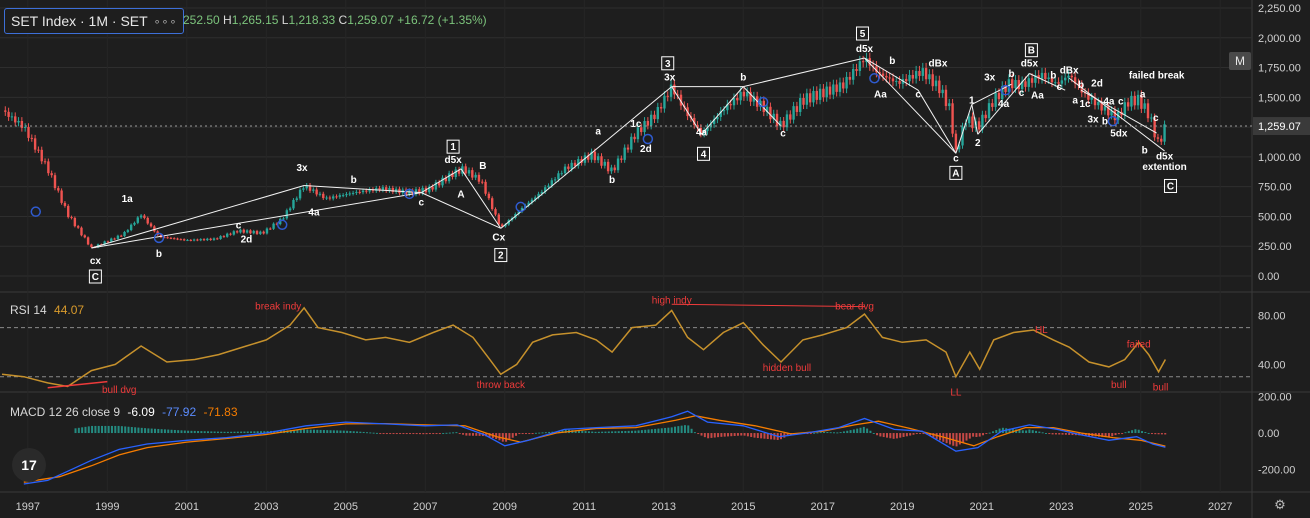 This screenshot has width=1310, height=518. Describe the element at coordinates (1037, 96) in the screenshot. I see `wave-label: Aa` at that location.